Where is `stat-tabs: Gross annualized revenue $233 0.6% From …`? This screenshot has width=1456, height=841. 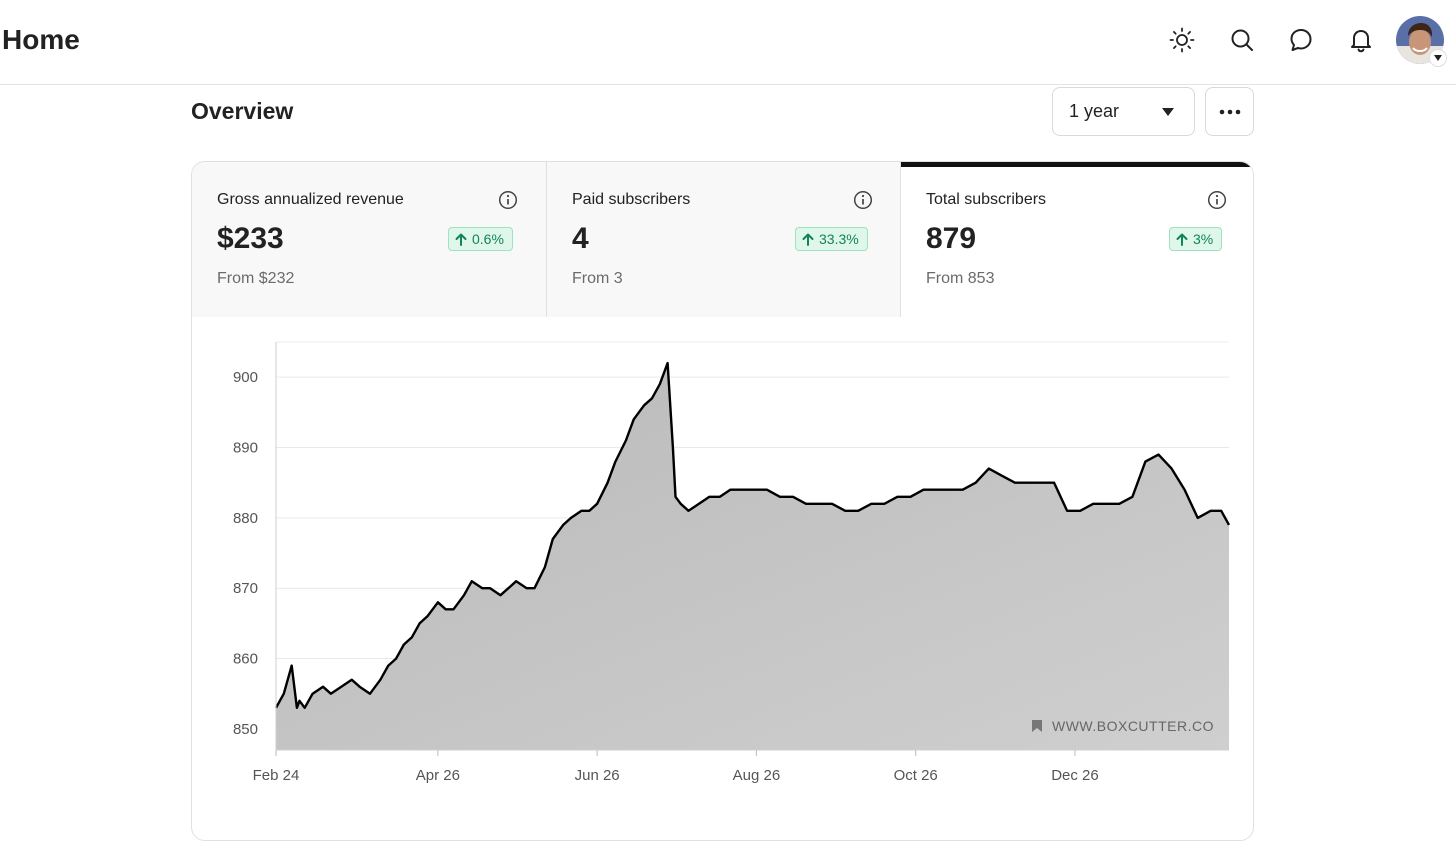
stat-tabs: Gross annualized revenue $233 0.6% From … is located at coordinates (722, 239).